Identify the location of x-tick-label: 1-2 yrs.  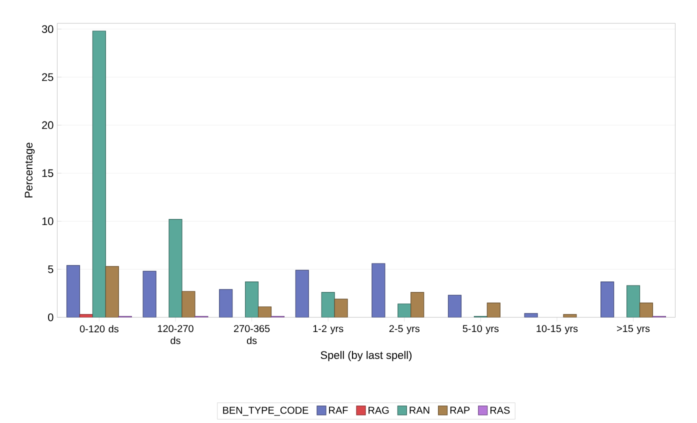
(328, 329).